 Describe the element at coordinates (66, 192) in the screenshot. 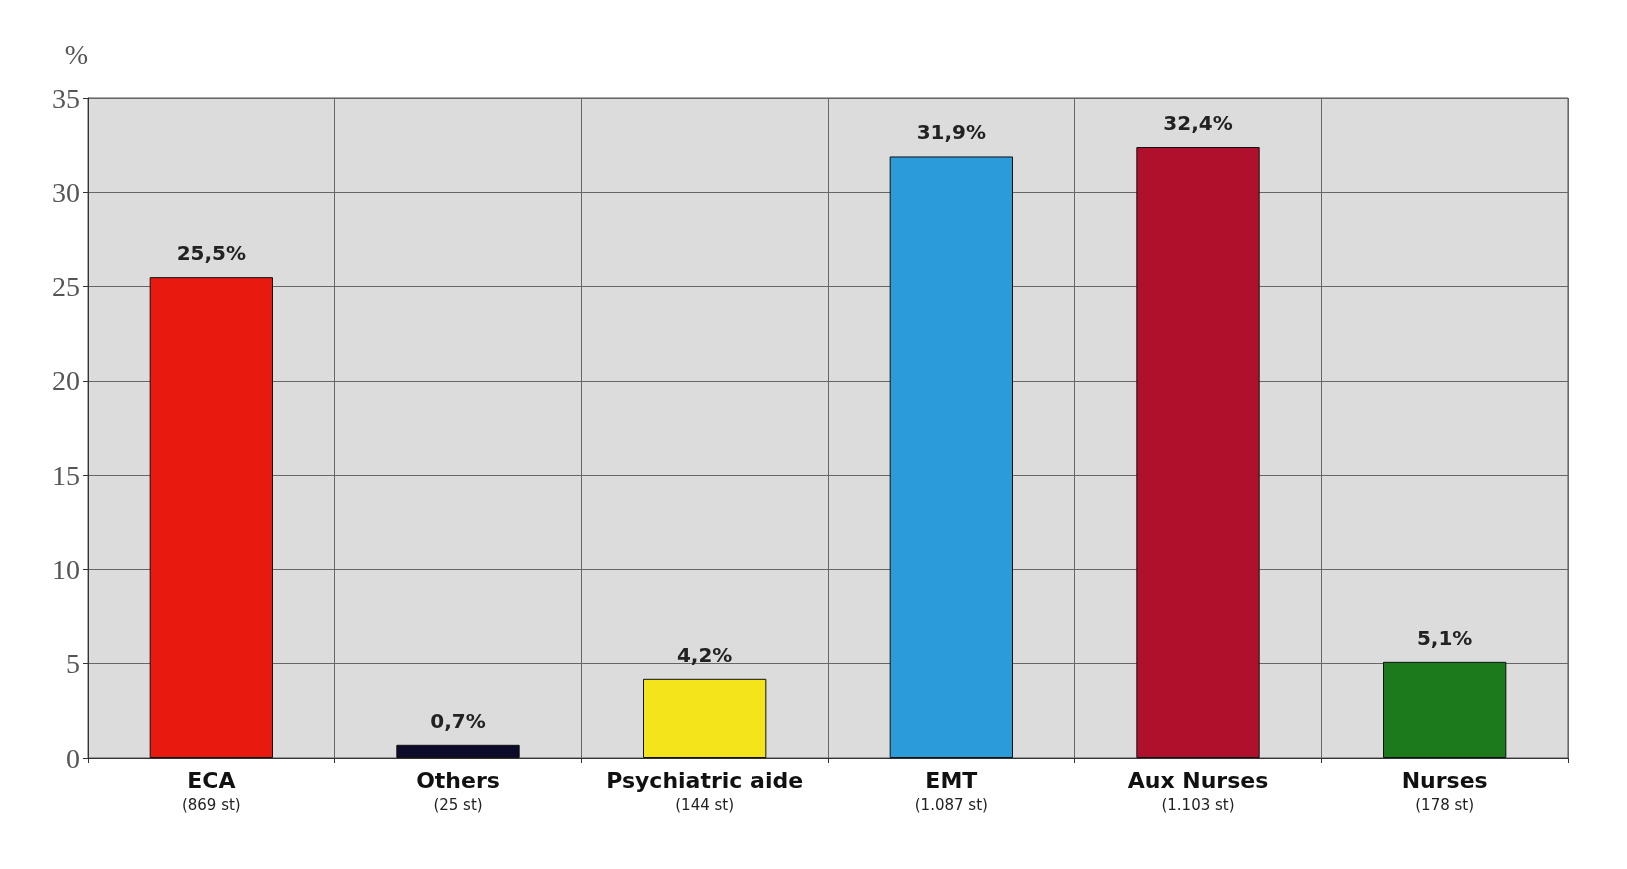

I see `y-tick-label: 30` at that location.